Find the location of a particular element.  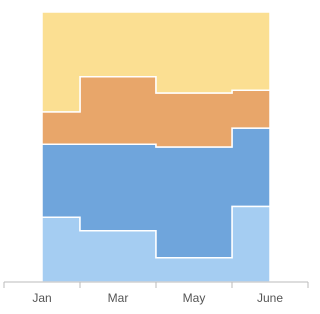

x-tick-label: Jan is located at coordinates (41, 298).